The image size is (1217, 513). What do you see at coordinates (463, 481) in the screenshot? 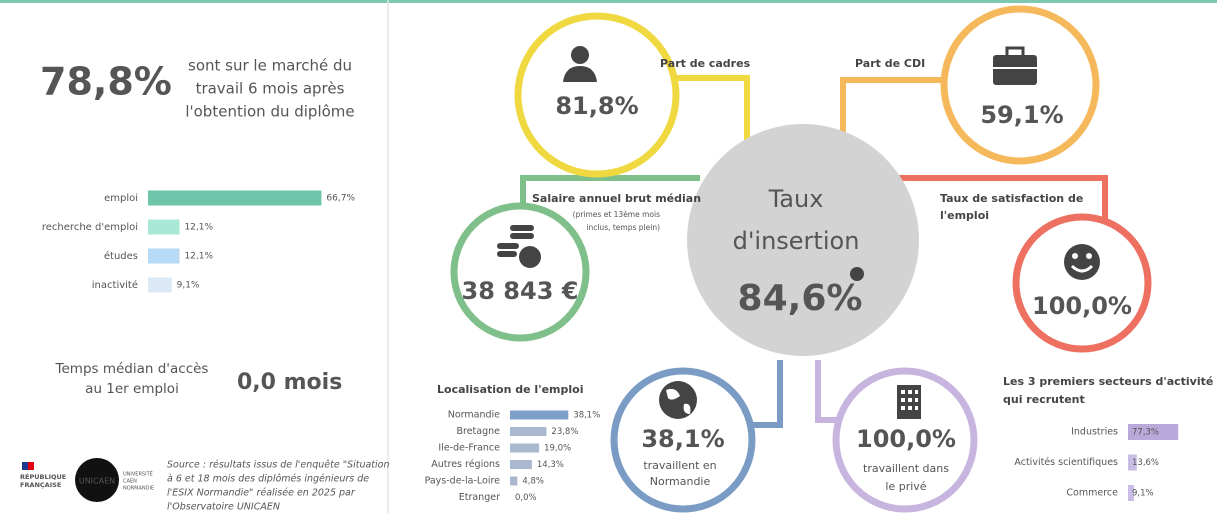
I see `bar-label: Pays-de-la-Loire` at bounding box center [463, 481].